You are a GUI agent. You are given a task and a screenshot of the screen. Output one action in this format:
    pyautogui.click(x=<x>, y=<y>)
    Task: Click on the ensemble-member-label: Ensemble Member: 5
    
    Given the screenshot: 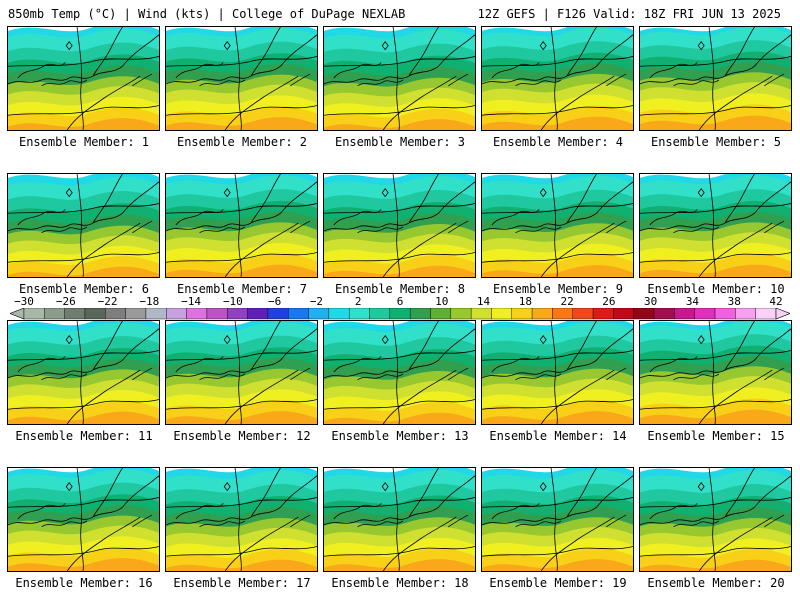 What is the action you would take?
    pyautogui.click(x=716, y=142)
    